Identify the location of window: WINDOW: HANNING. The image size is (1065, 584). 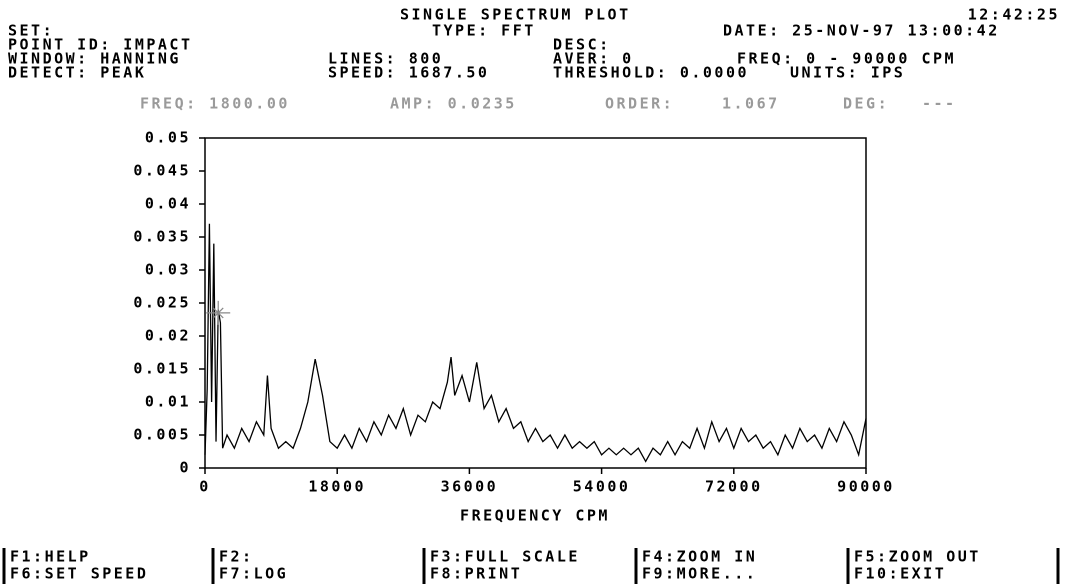
(94, 59).